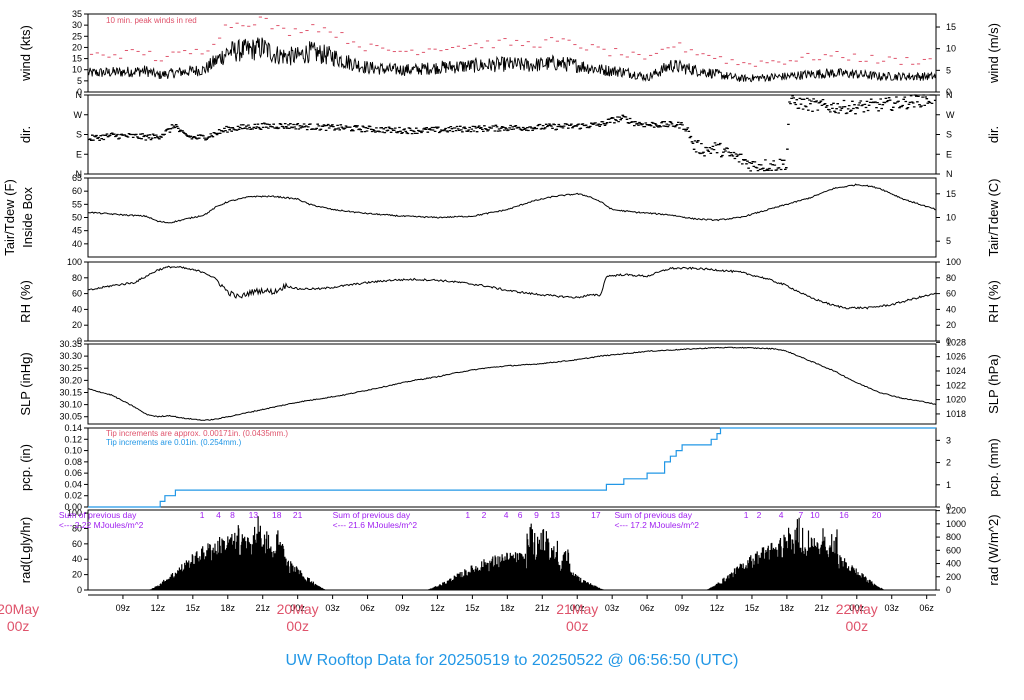  What do you see at coordinates (77, 191) in the screenshot?
I see `temp-left-tick-label: 60` at bounding box center [77, 191].